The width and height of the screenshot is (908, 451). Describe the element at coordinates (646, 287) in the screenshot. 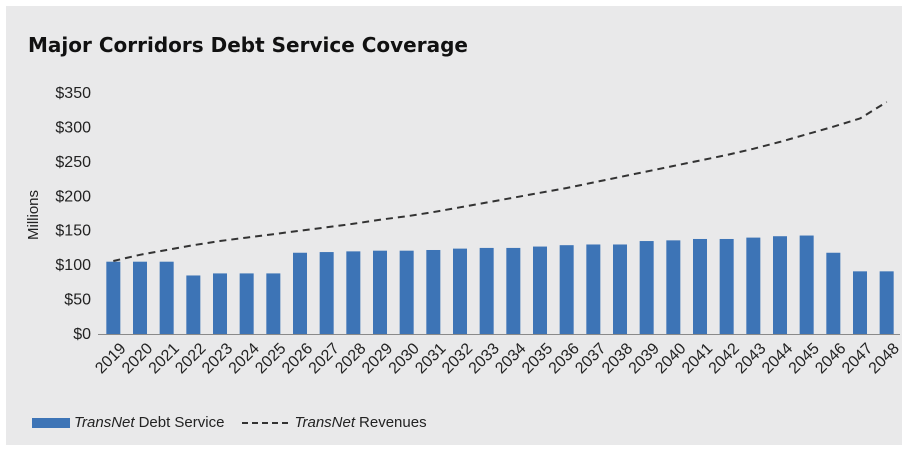

I see `bar-2039` at that location.